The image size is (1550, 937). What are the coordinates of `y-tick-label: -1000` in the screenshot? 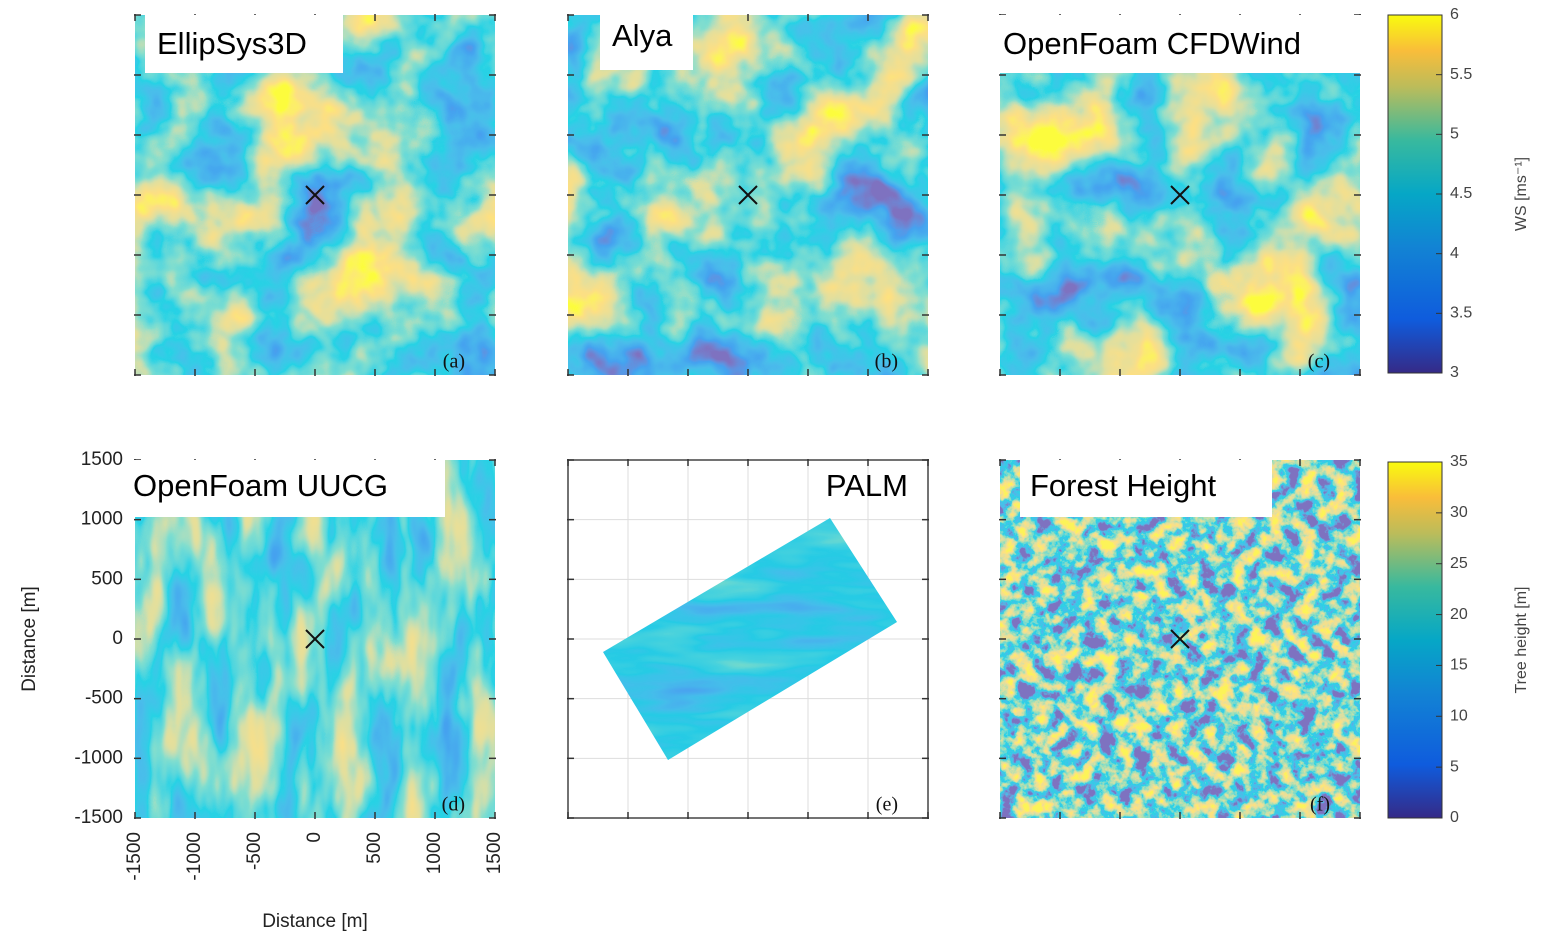 It's located at (98, 757).